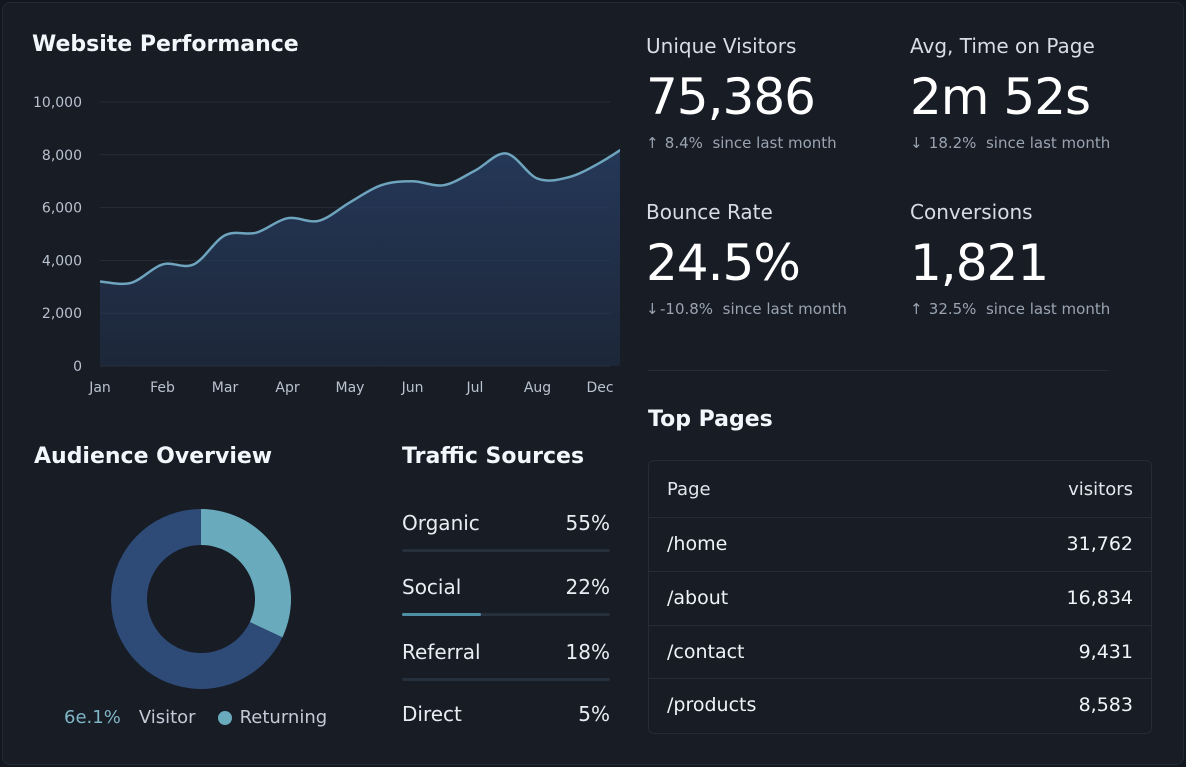 Image resolution: width=1186 pixels, height=767 pixels. What do you see at coordinates (1000, 97) in the screenshot?
I see `kpi-value: 2m 52s` at bounding box center [1000, 97].